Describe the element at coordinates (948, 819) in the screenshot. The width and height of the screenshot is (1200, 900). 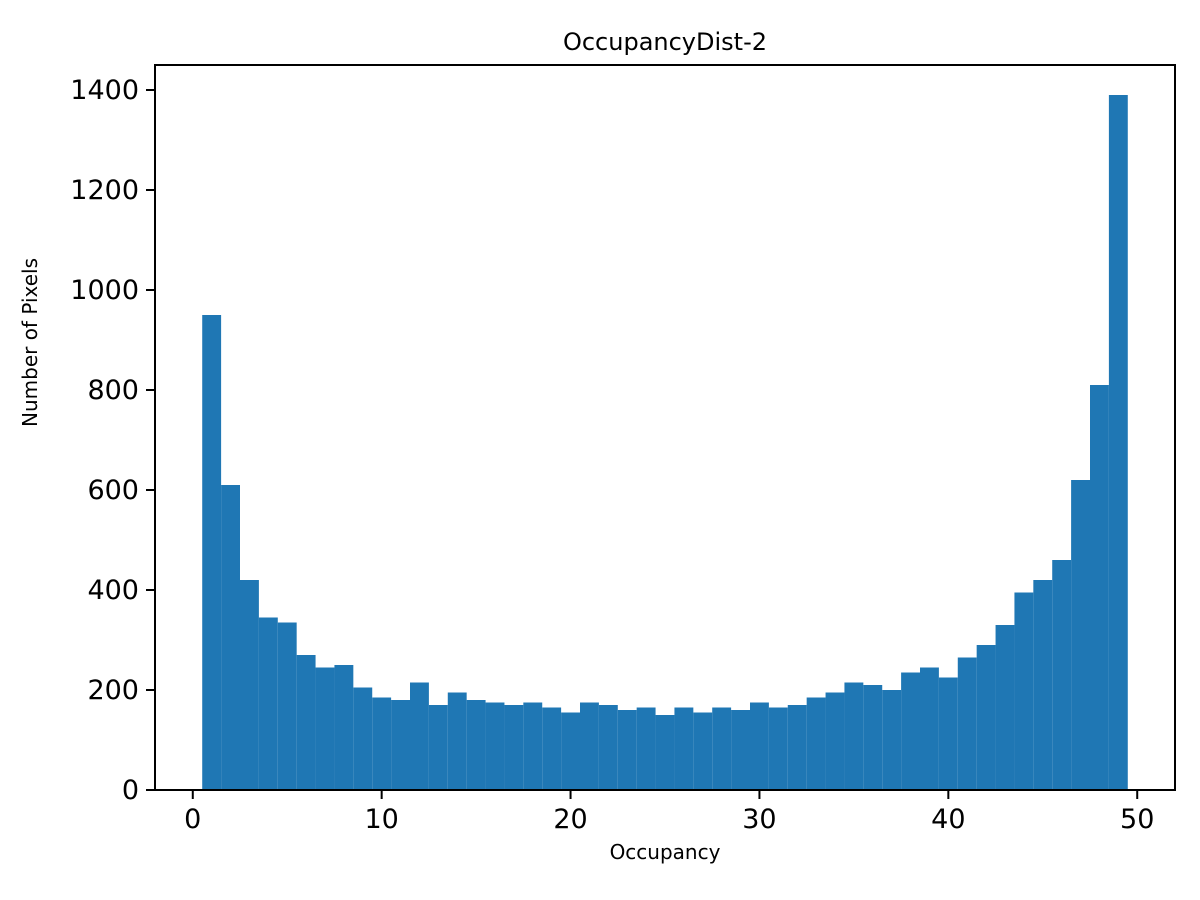
I see `x-tick-label: 40` at that location.